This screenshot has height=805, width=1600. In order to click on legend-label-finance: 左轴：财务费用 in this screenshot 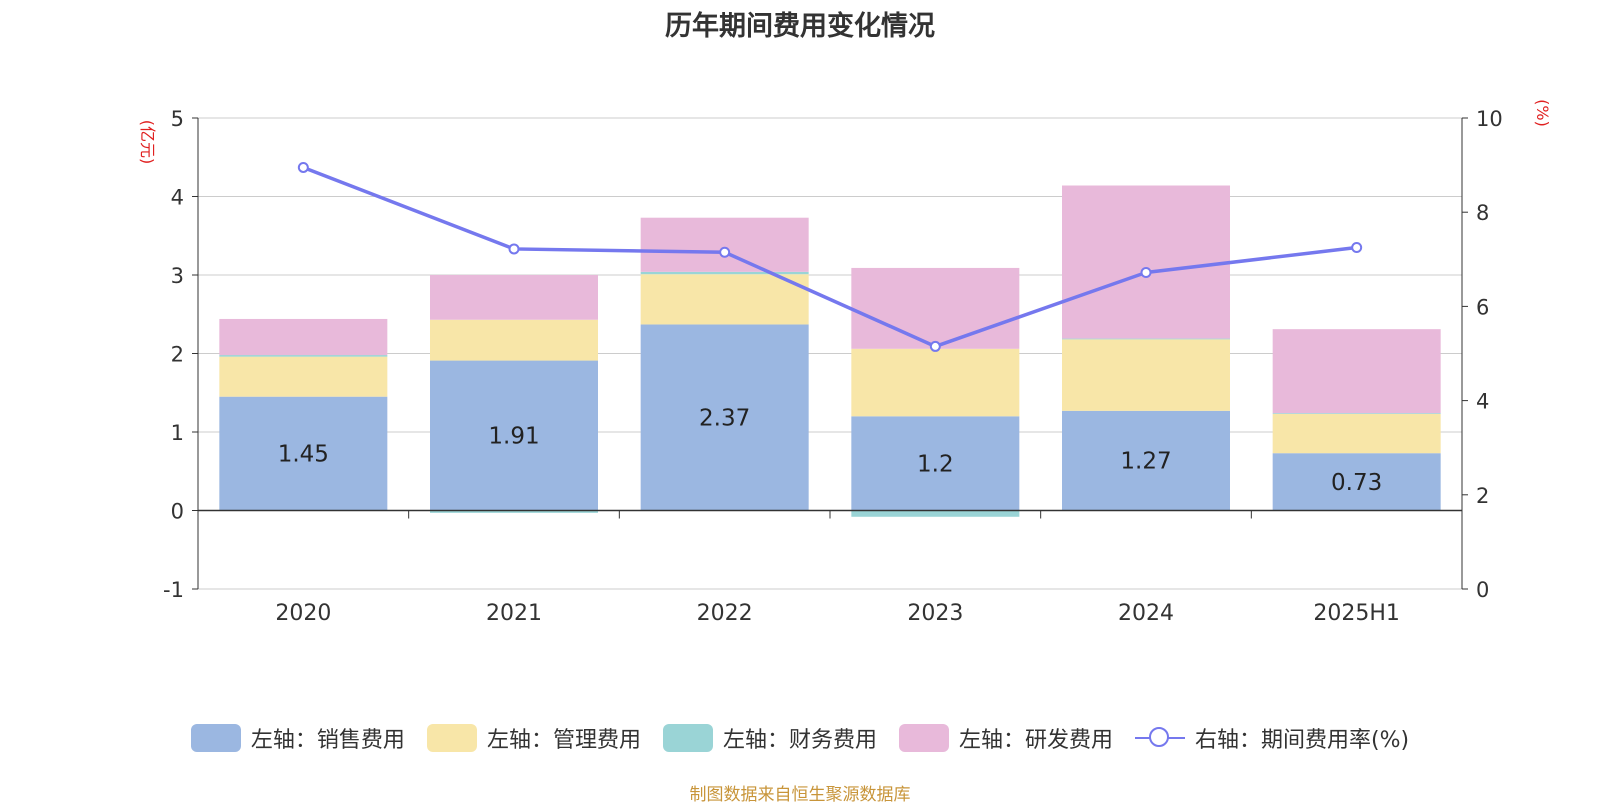, I will do `click(799, 740)`.